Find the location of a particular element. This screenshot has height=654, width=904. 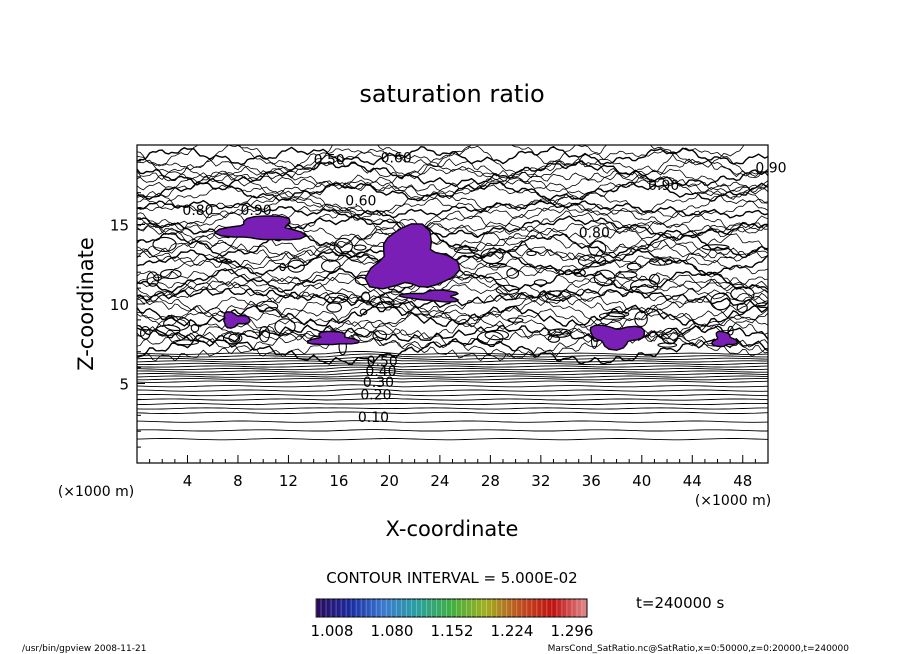

contour-label: 0.40 is located at coordinates (380, 372).